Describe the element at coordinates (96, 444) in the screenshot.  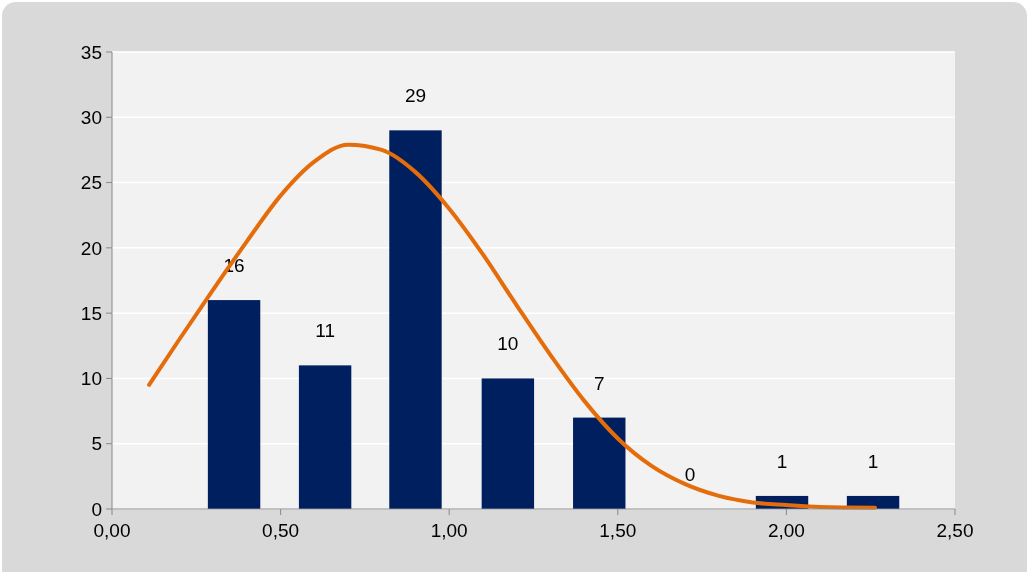
I see `y-tick-label: 5` at that location.